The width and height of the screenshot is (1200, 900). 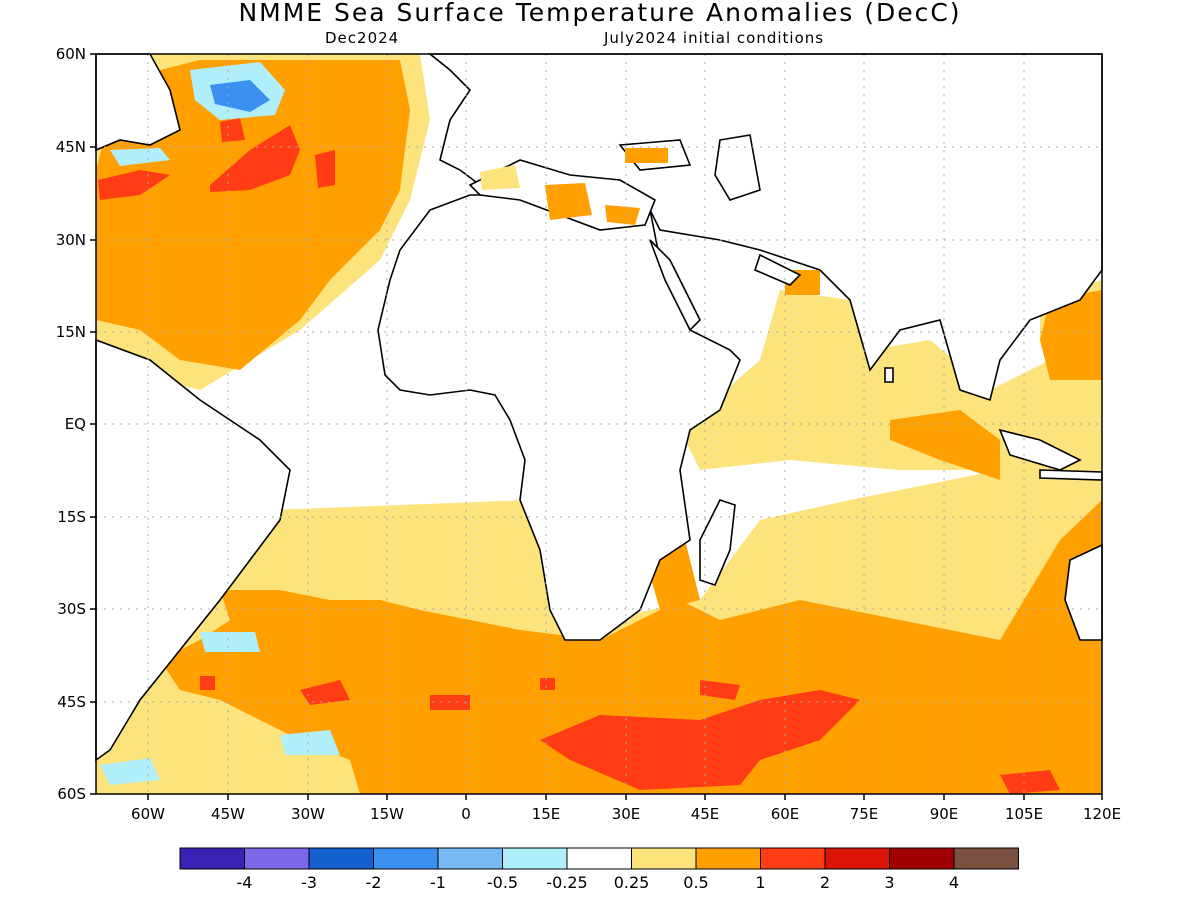 What do you see at coordinates (864, 814) in the screenshot?
I see `lon-label: 75E` at bounding box center [864, 814].